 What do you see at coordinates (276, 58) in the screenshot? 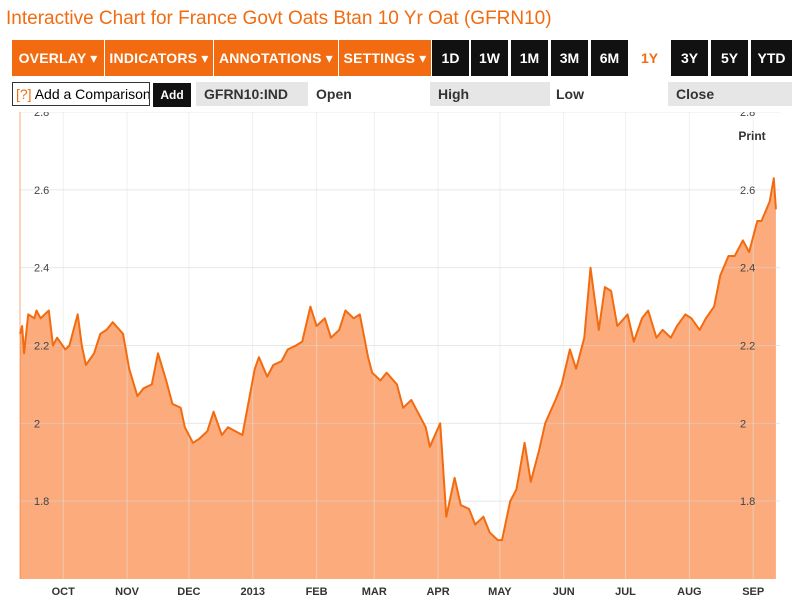
I see `annotations-menu-button: ANNOTATIONS ▾` at bounding box center [276, 58].